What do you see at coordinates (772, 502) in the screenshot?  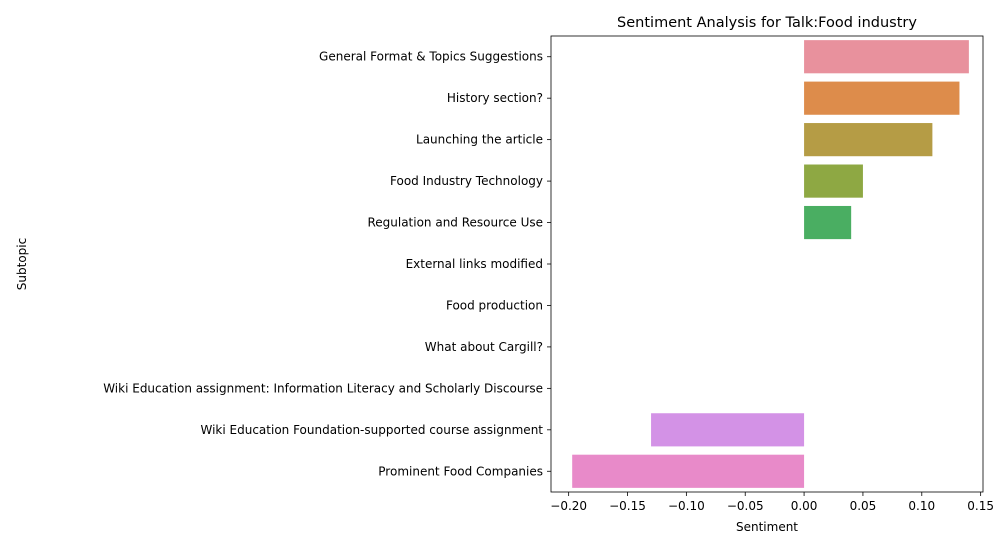 I see `x-axis-ticks: −0.20 −0.15 −0.10 −0.05 0.00 0.05 0.10 0.15` at bounding box center [772, 502].